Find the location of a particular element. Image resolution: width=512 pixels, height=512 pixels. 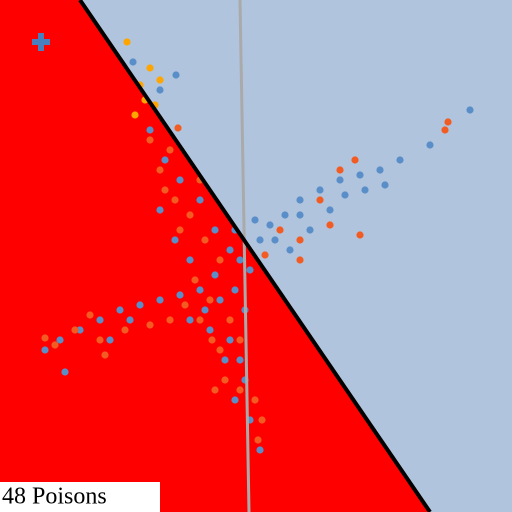

plus-marker is located at coordinates (41, 42).